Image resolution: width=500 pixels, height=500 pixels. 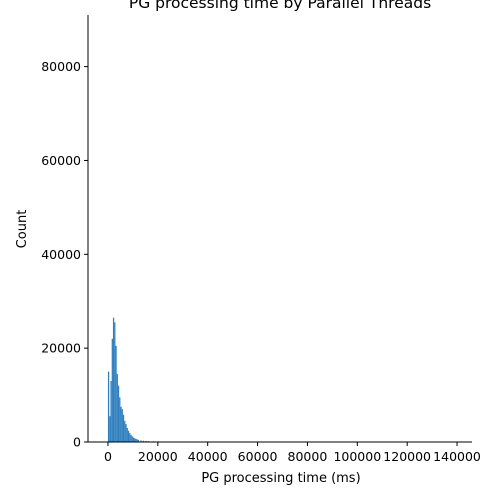 I want to click on y-tick-label: 80000, so click(x=61, y=66).